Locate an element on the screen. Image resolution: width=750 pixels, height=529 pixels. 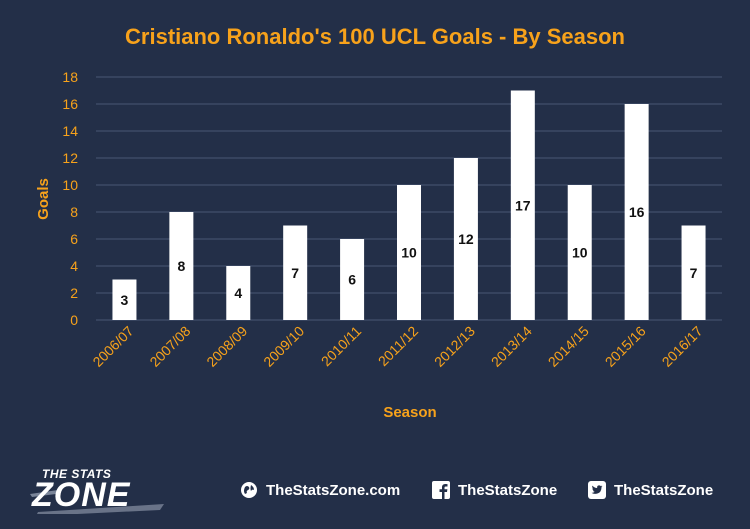
logo-swoosh-icon is located at coordinates (97, 502).